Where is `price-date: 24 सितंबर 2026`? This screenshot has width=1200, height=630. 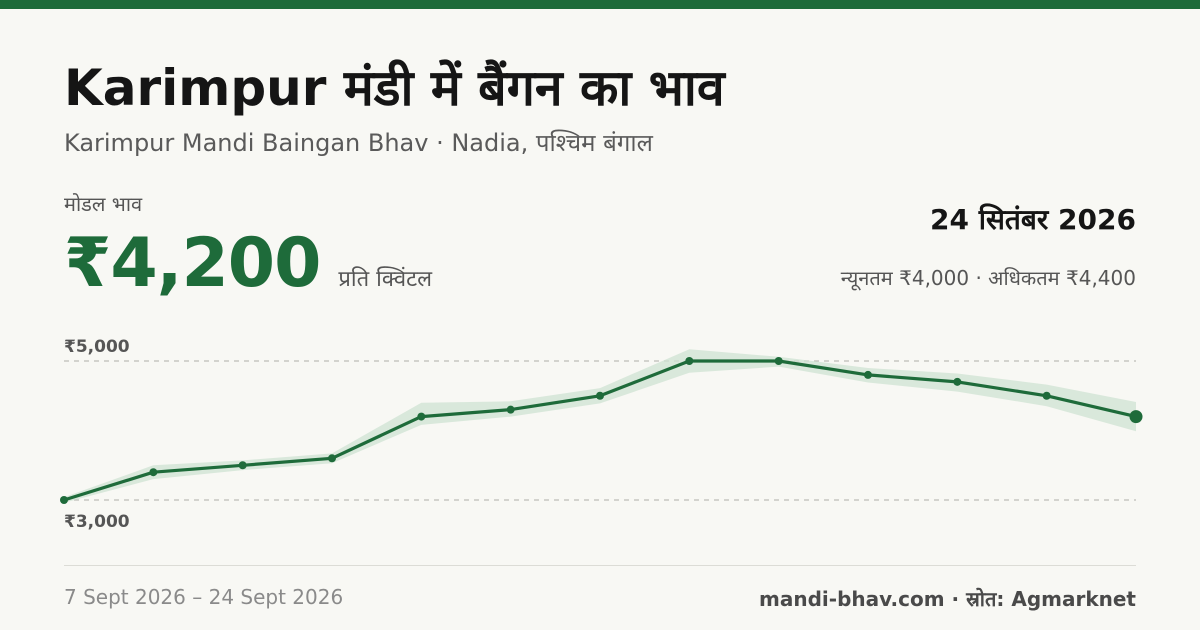 price-date: 24 सितंबर 2026 is located at coordinates (1033, 219).